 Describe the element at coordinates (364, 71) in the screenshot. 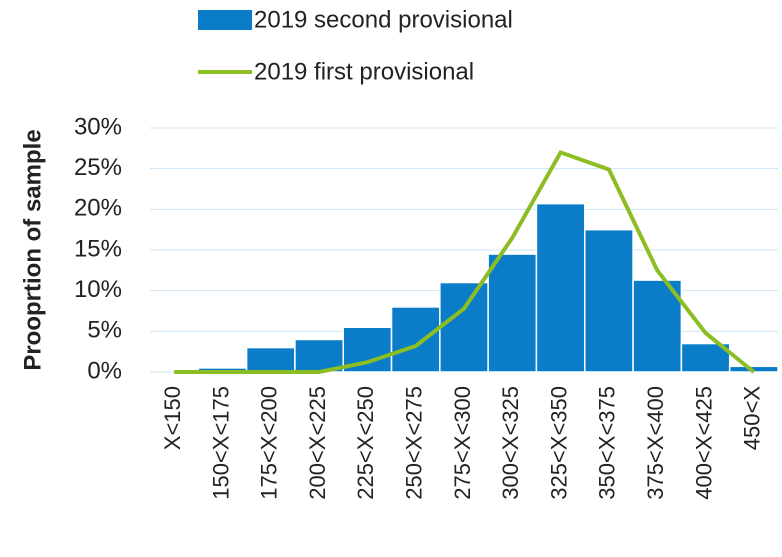

I see `legend-label: 2019 first provisional` at that location.